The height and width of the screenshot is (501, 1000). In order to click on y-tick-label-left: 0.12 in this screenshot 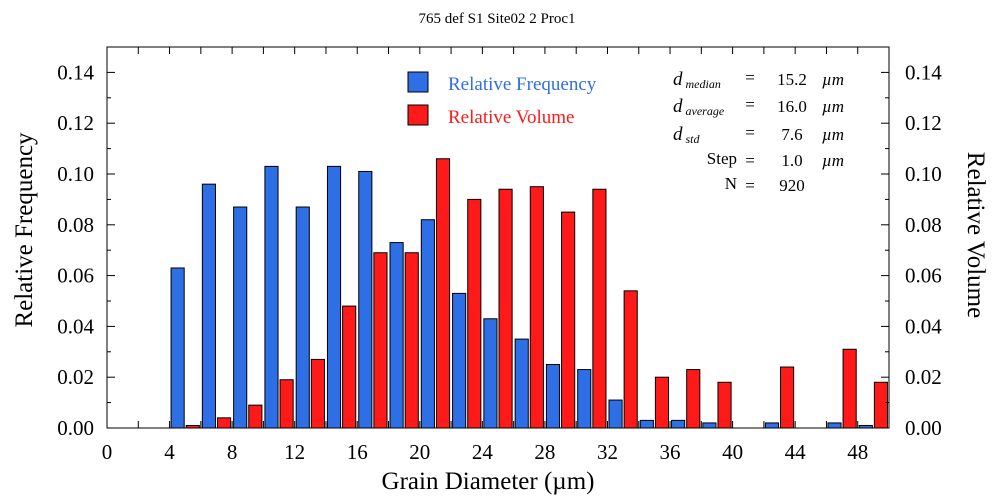, I will do `click(75, 123)`.